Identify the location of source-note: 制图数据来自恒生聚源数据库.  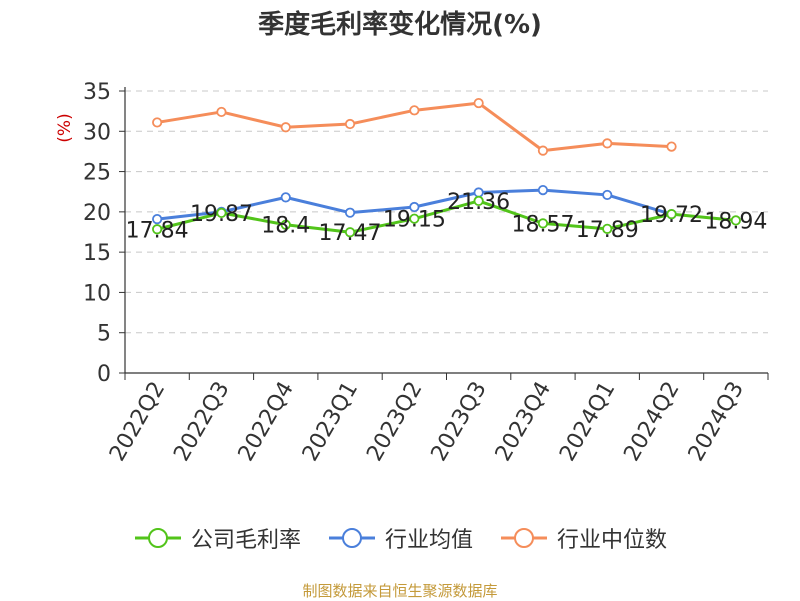
(400, 591).